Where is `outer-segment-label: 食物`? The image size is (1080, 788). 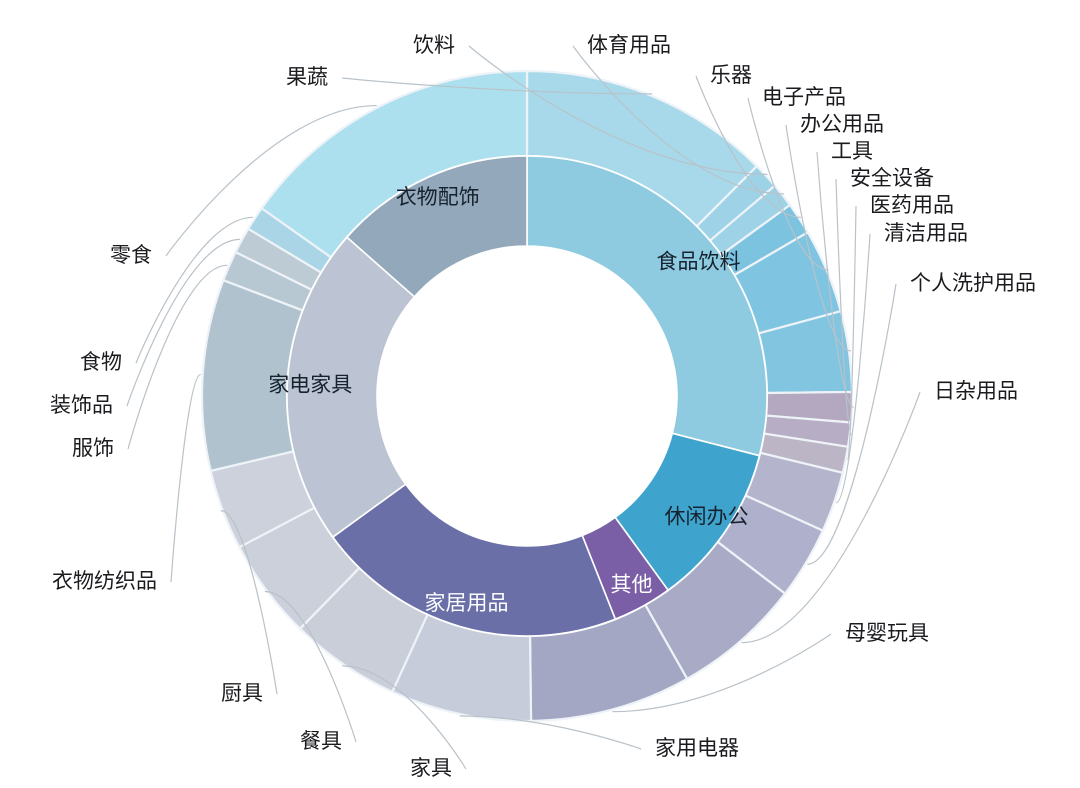
outer-segment-label: 食物 is located at coordinates (101, 362).